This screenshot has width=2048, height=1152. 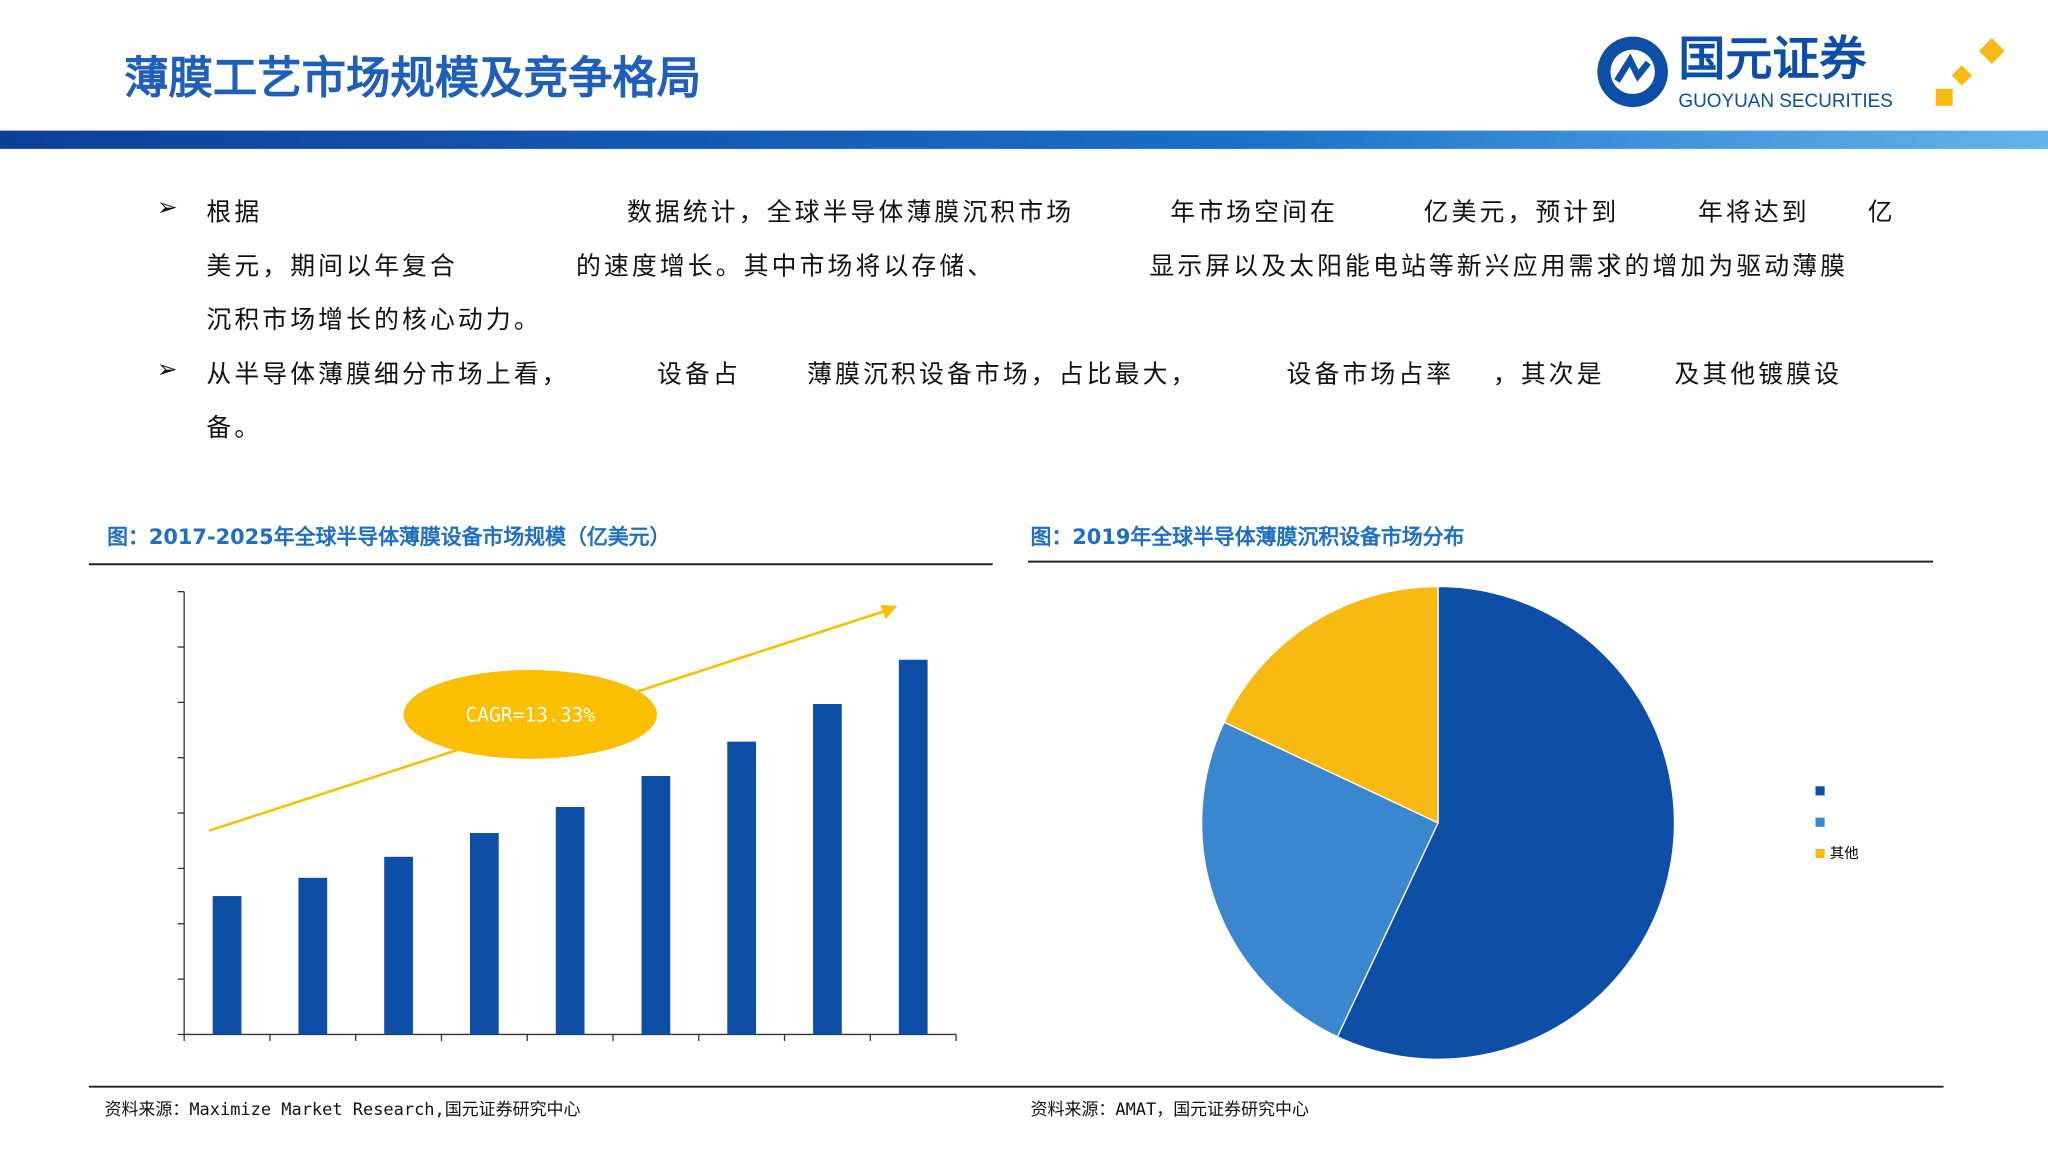 What do you see at coordinates (1248, 537) in the screenshot?
I see `chart-title: 图：2019年全球半导体薄膜沉积设备市场分布` at bounding box center [1248, 537].